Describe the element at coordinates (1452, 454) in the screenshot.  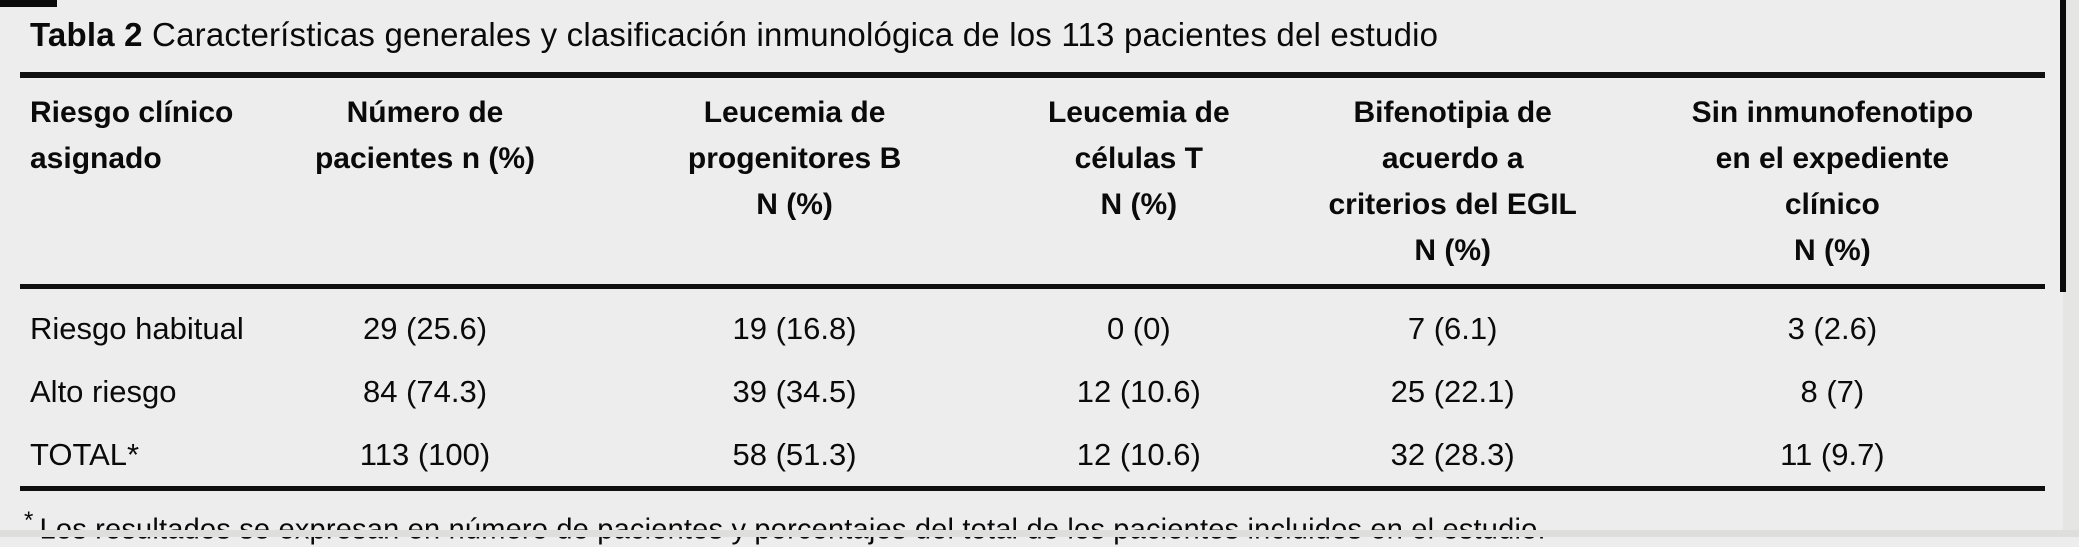
I see `cell-value: 32 (28.3)` at that location.